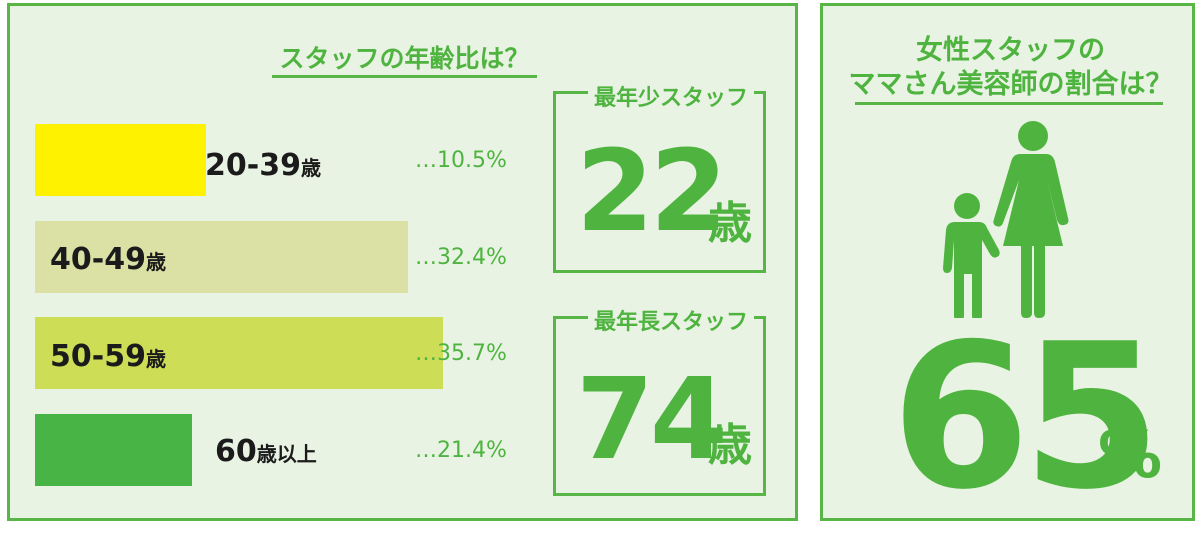 Image resolution: width=1200 pixels, height=534 pixels. What do you see at coordinates (652, 192) in the screenshot?
I see `youngest-age-number: 22` at bounding box center [652, 192].